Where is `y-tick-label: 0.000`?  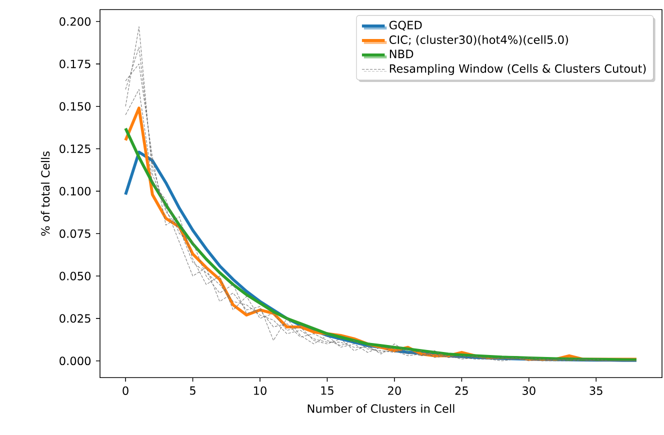 y-tick-label: 0.000 is located at coordinates (75, 361).